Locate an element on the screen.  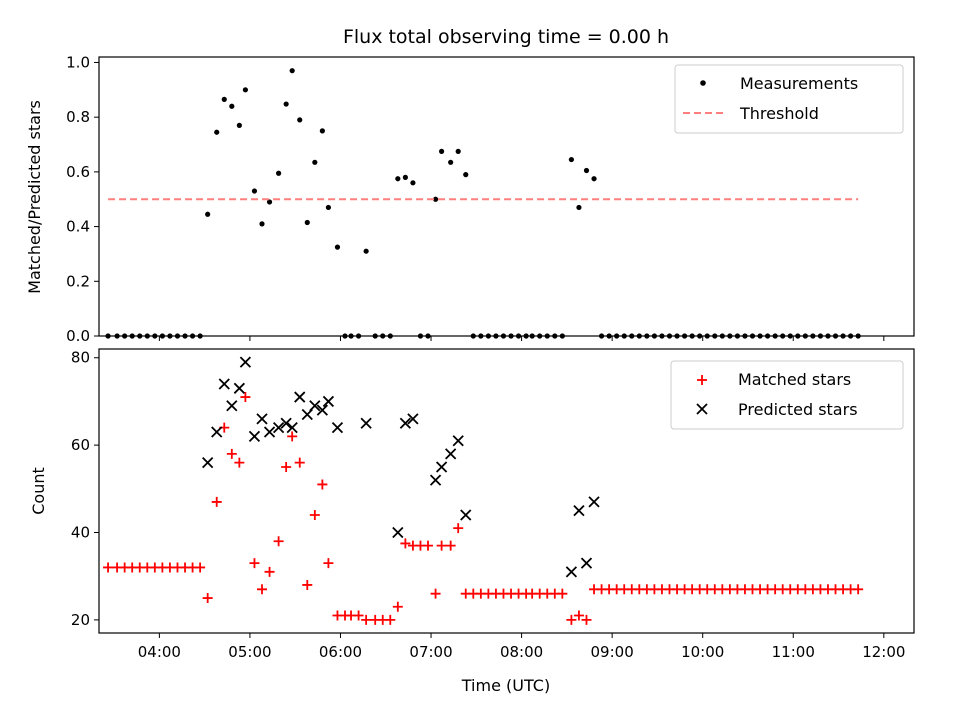
top-y-tick-label: 0.4 is located at coordinates (78, 227).